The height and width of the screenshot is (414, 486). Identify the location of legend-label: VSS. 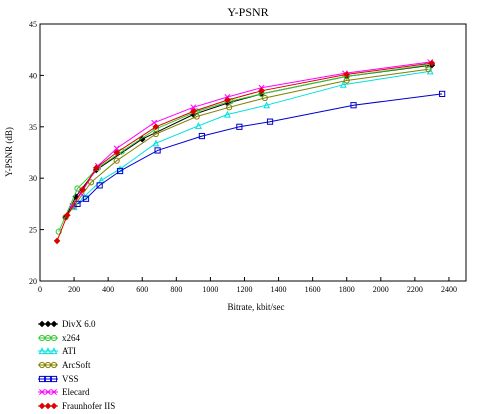
(70, 378).